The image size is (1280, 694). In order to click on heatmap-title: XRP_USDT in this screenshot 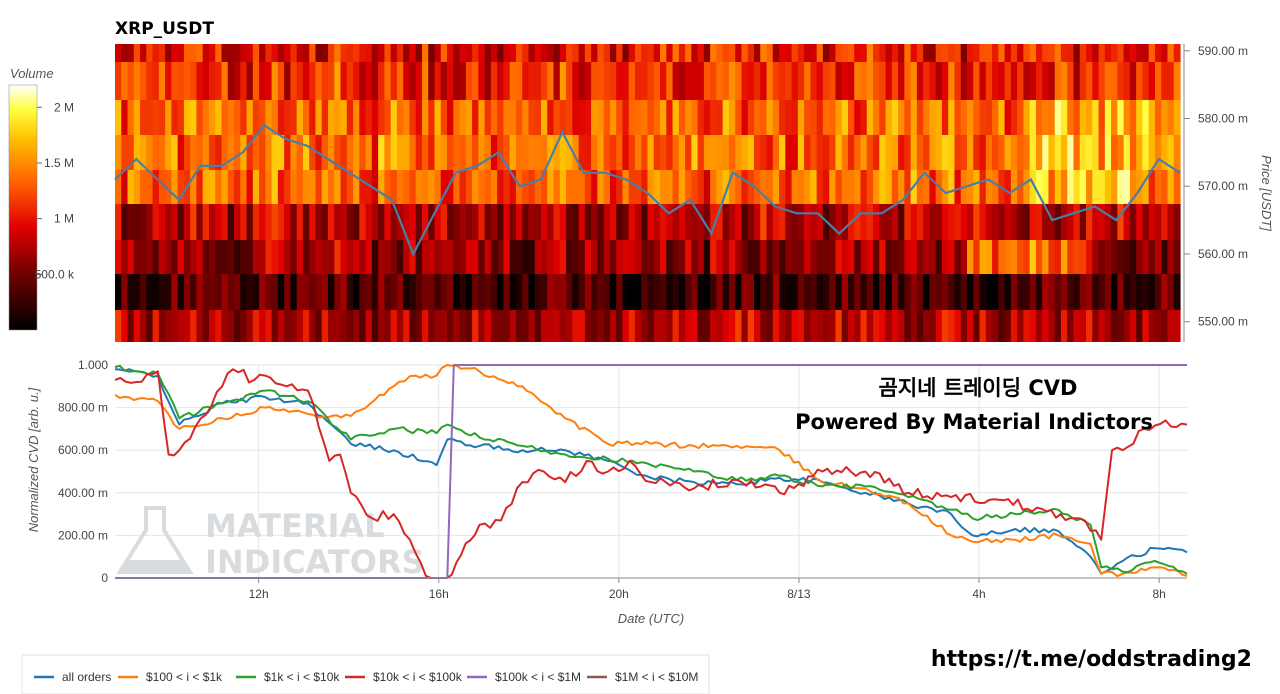, I will do `click(164, 29)`.